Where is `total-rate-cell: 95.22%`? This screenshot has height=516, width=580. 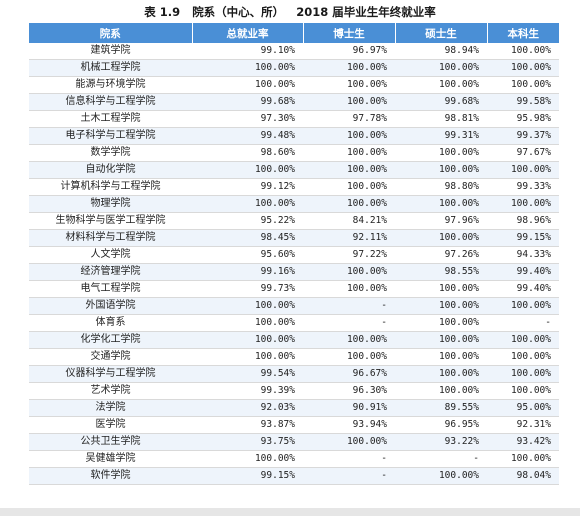 total-rate-cell: 95.22% is located at coordinates (247, 221).